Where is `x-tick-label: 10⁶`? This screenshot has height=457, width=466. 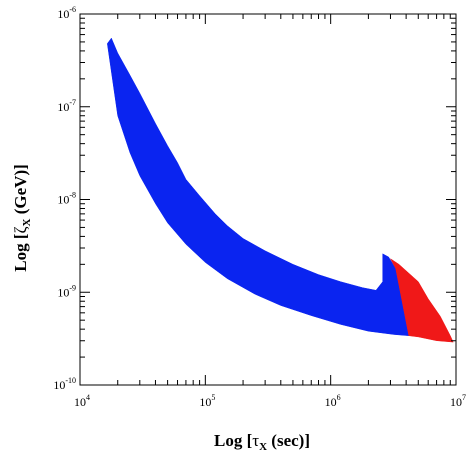
x-tick-label: 10⁶ is located at coordinates (333, 401).